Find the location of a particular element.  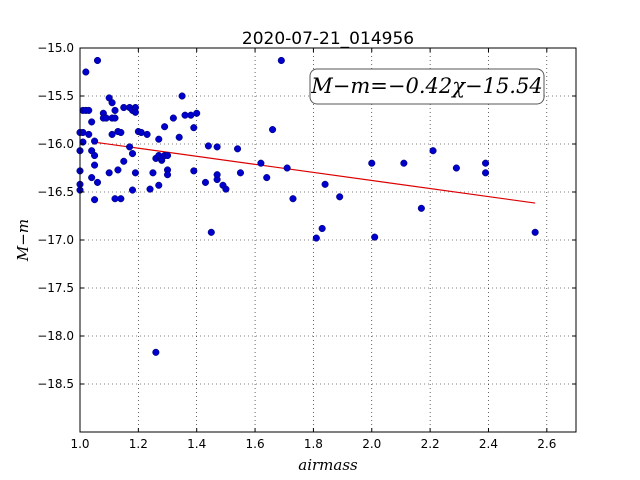

y-tick-label: −15.0 is located at coordinates (55, 48).